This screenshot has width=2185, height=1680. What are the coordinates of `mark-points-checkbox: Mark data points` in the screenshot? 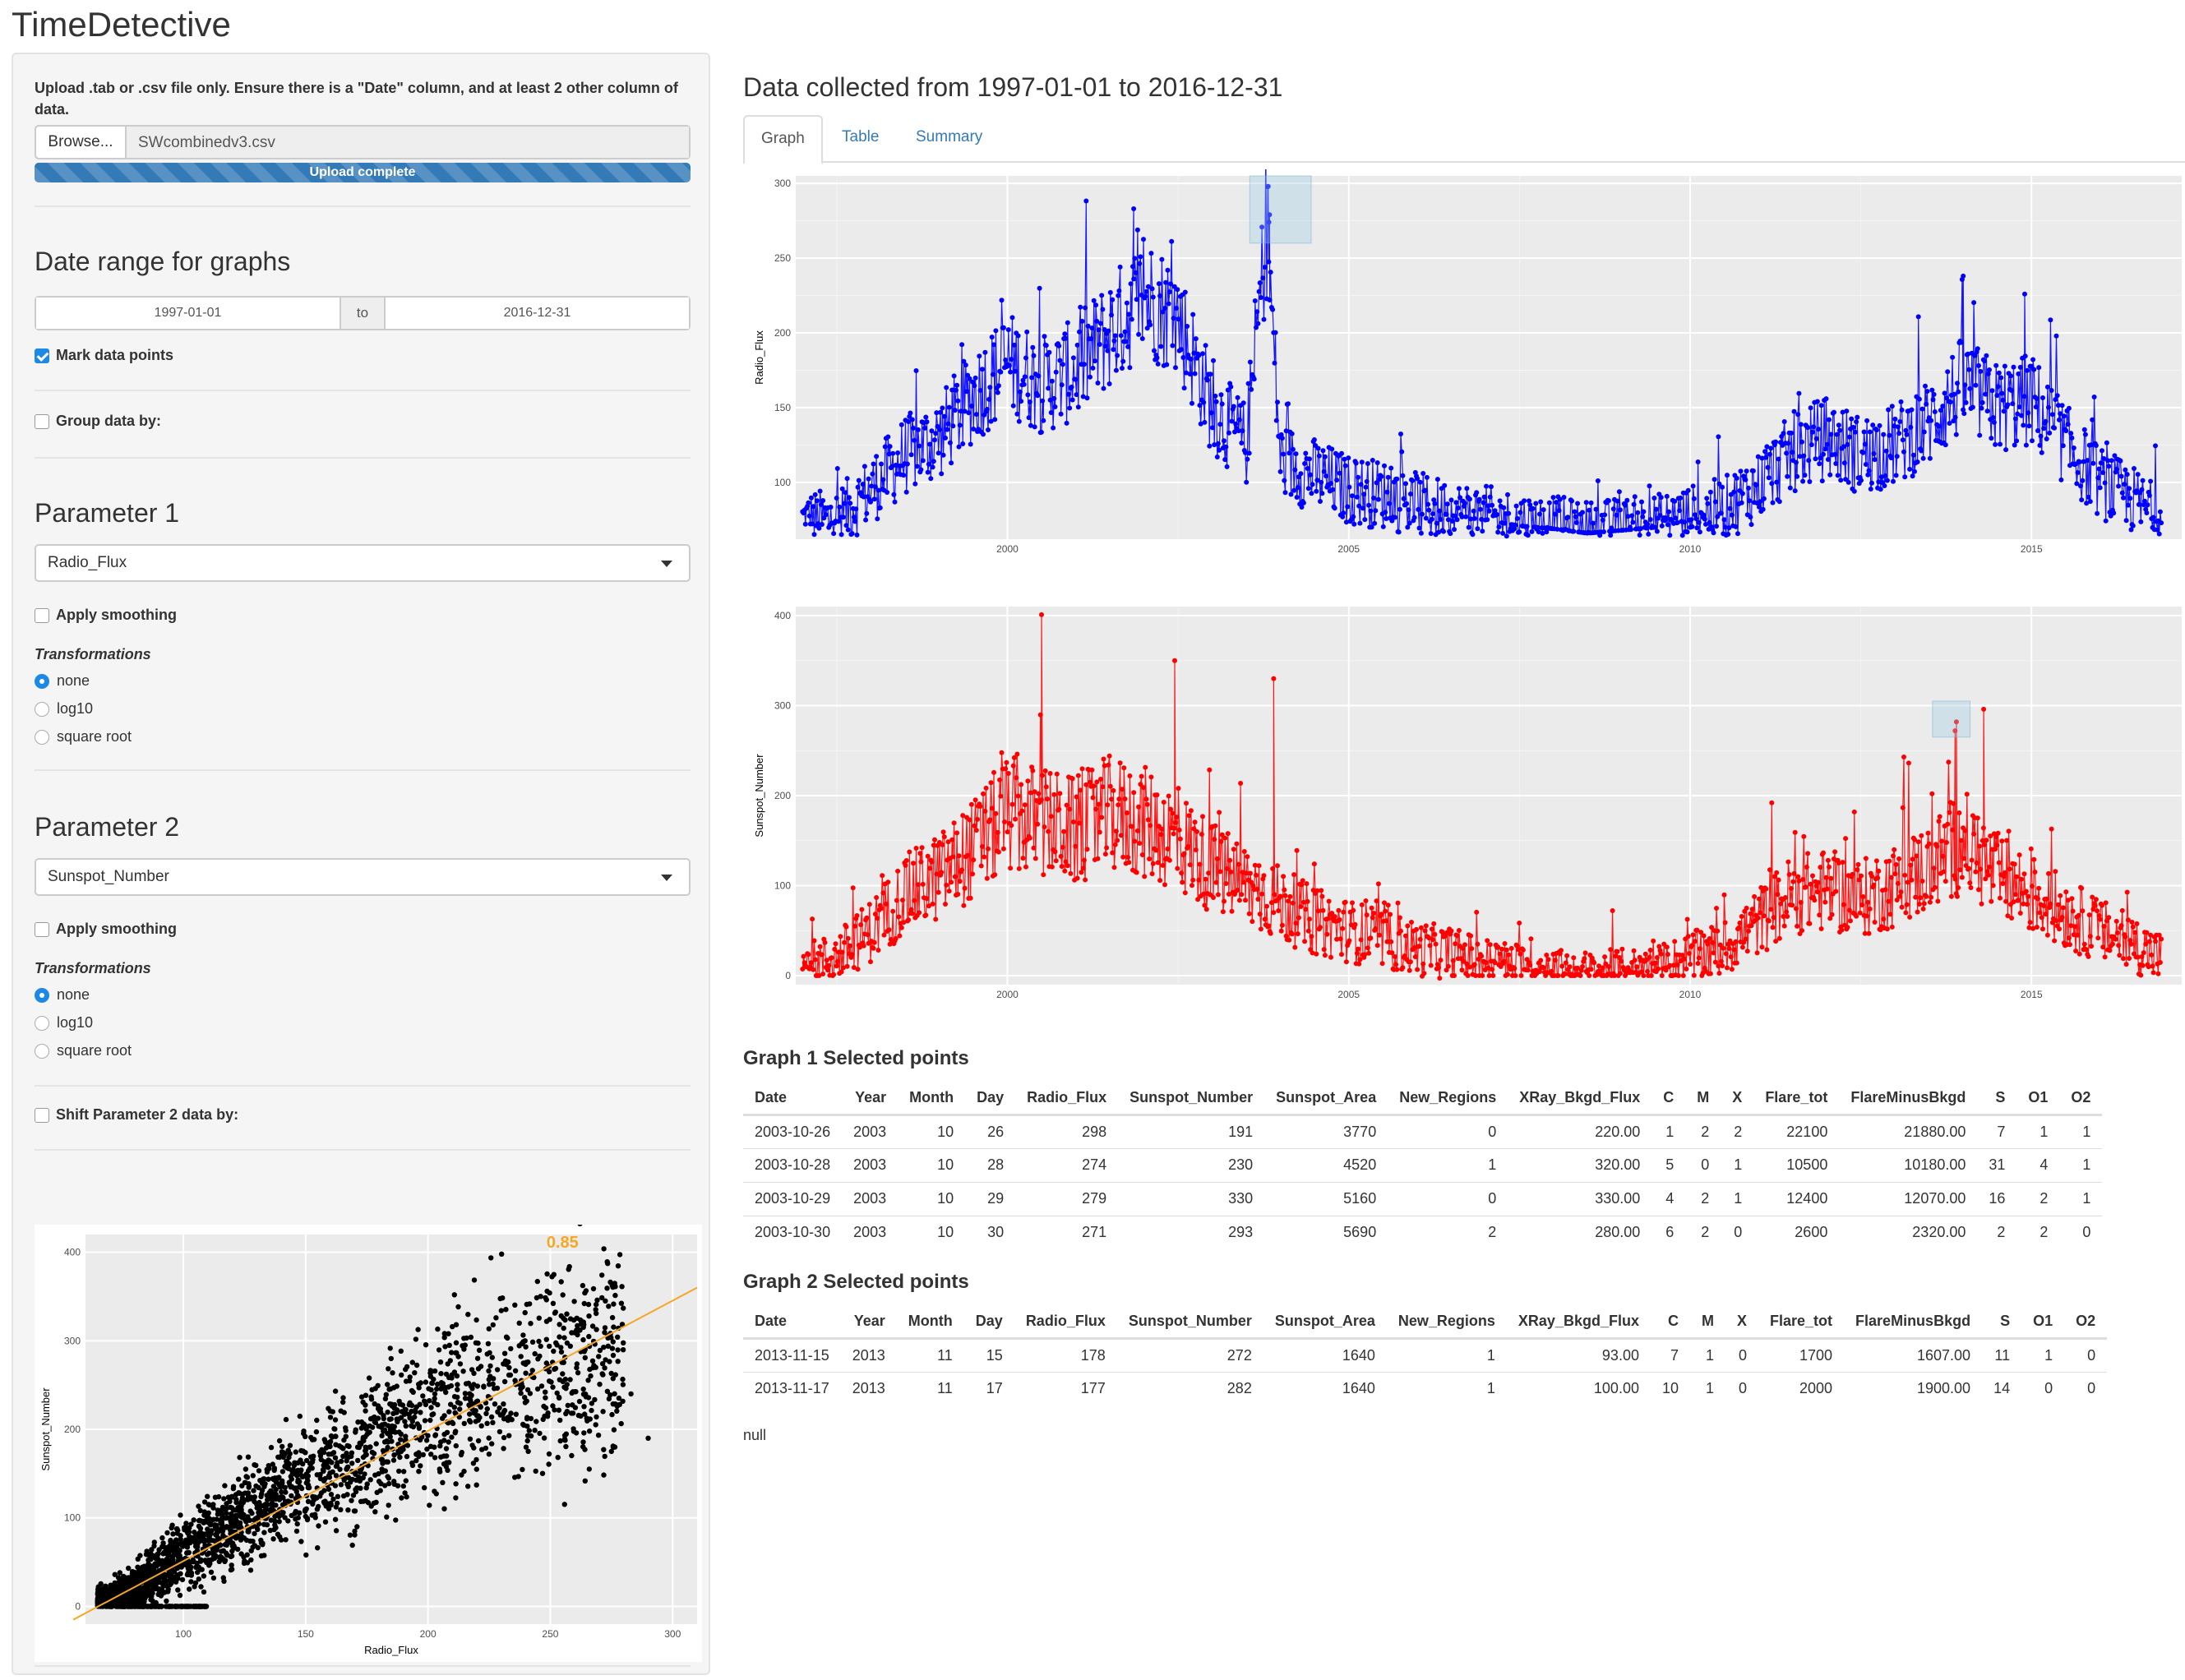 It's located at (104, 355).